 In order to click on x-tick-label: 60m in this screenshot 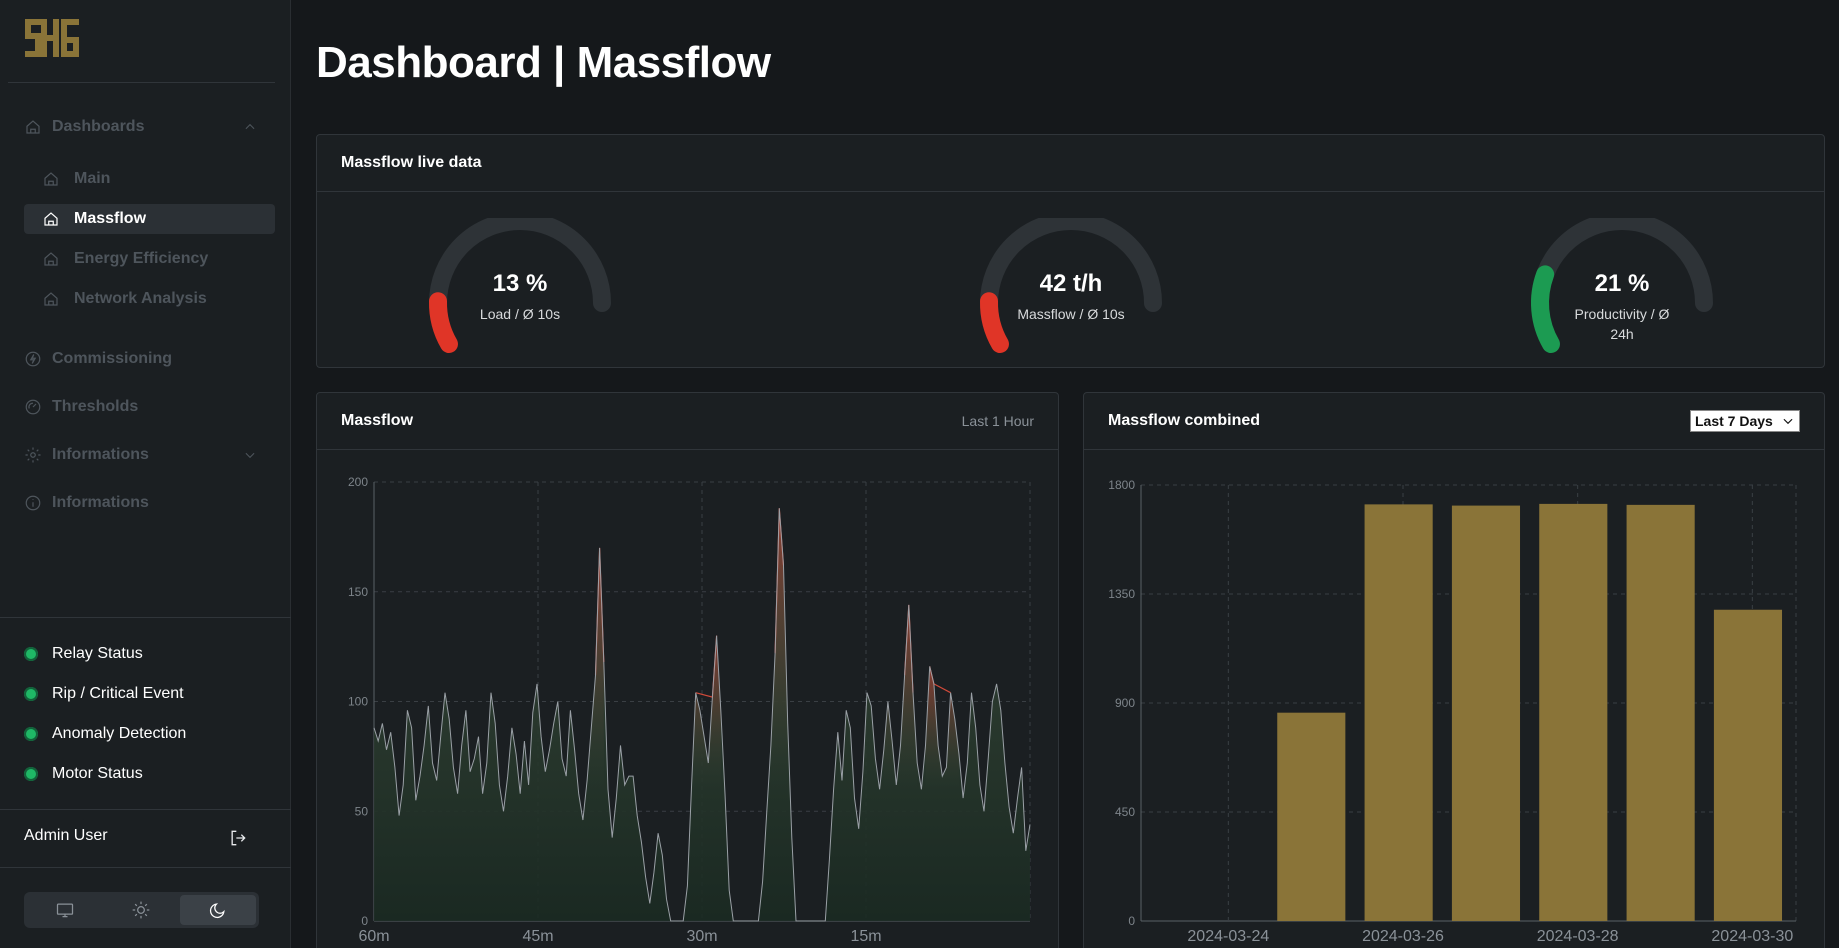, I will do `click(373, 936)`.